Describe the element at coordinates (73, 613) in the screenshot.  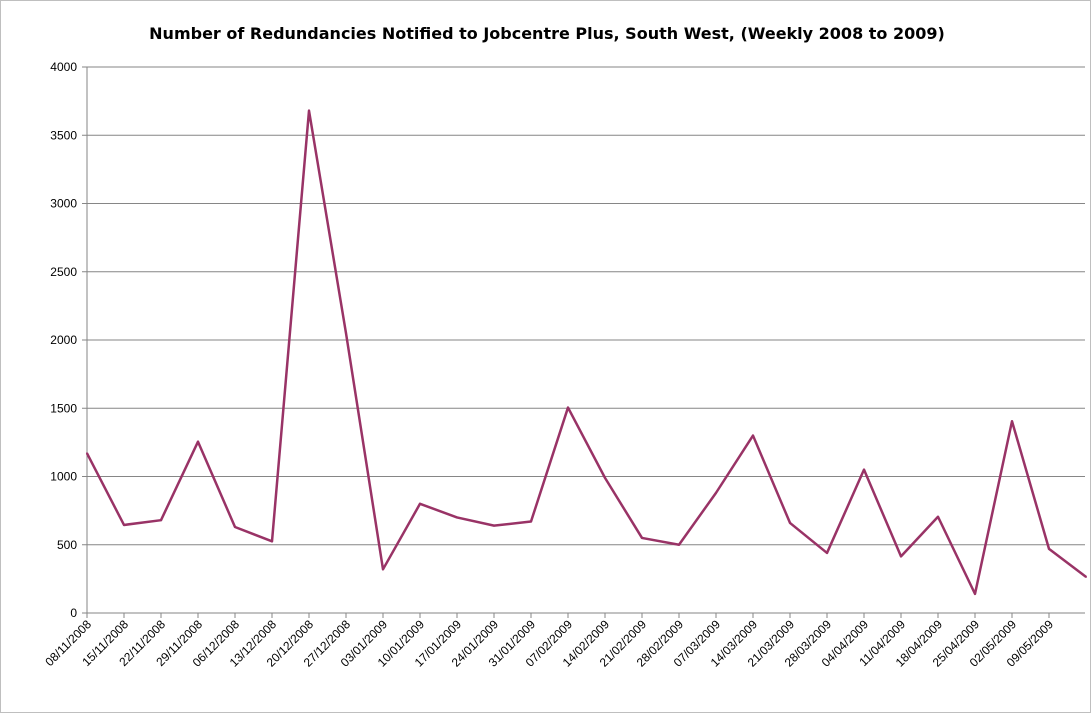
I see `y-tick-label: 0` at that location.